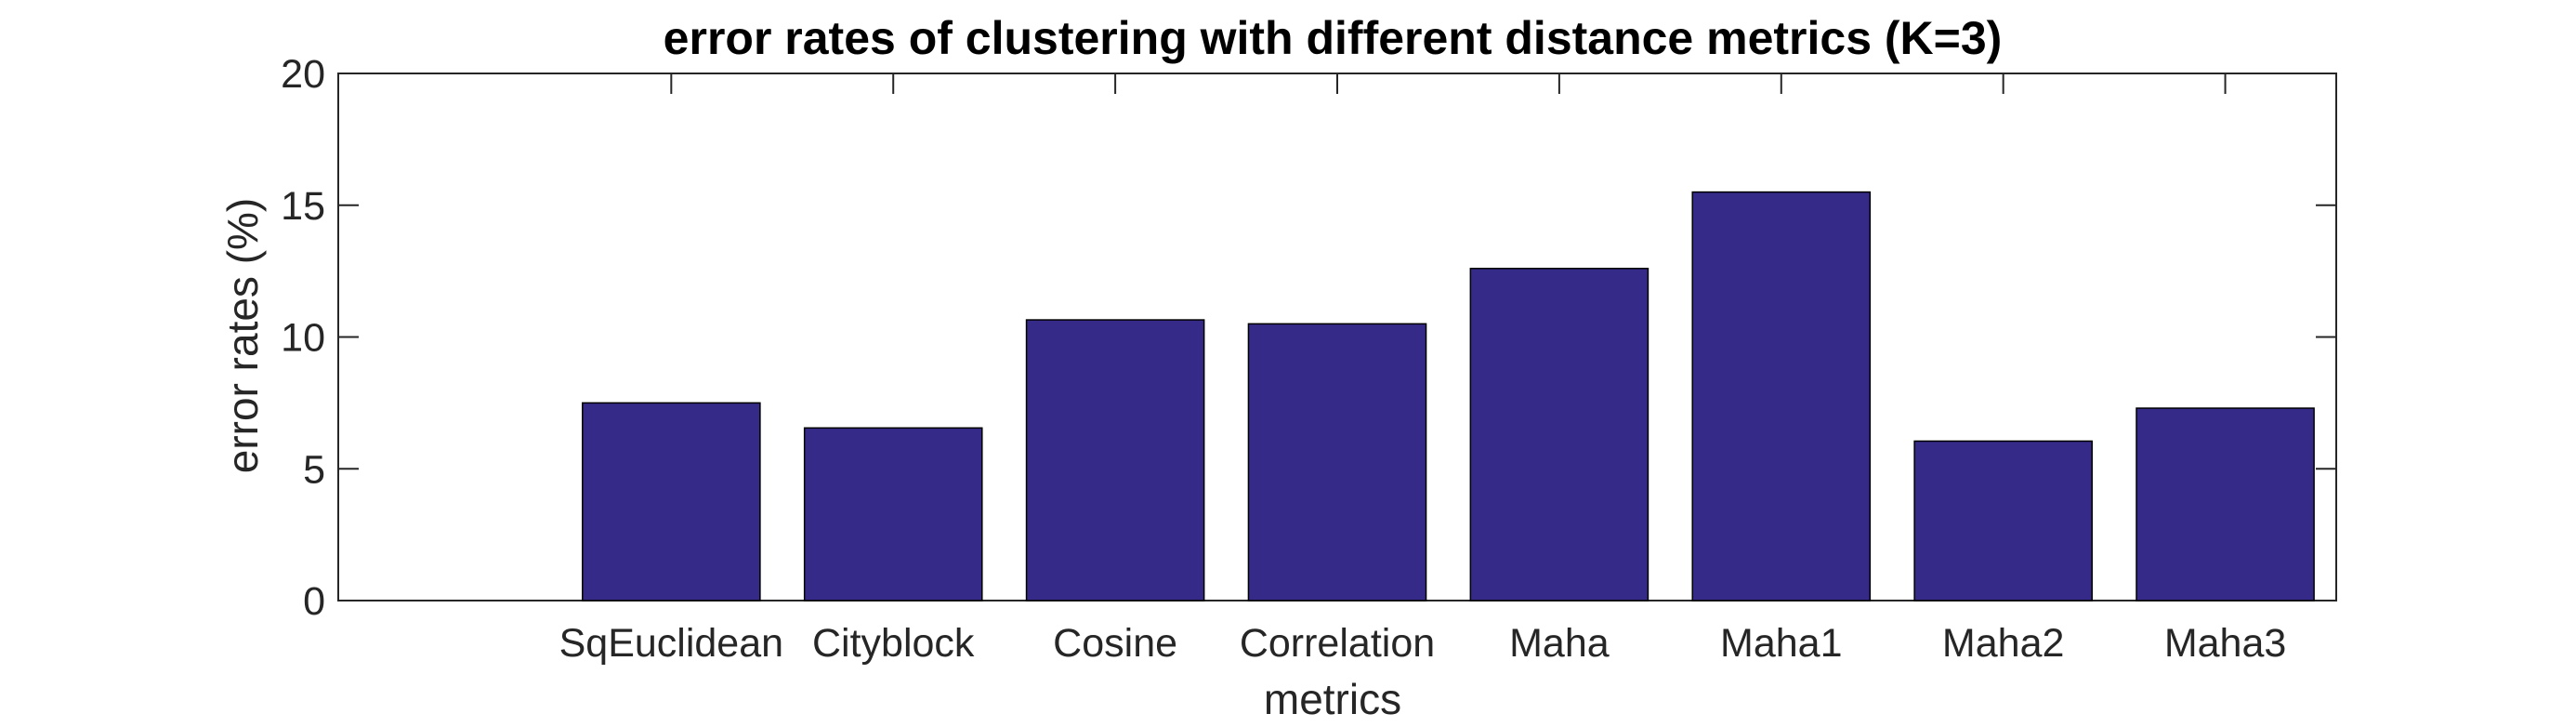 This screenshot has height=727, width=2576. I want to click on x-tick-label: SqEuclidean, so click(671, 643).